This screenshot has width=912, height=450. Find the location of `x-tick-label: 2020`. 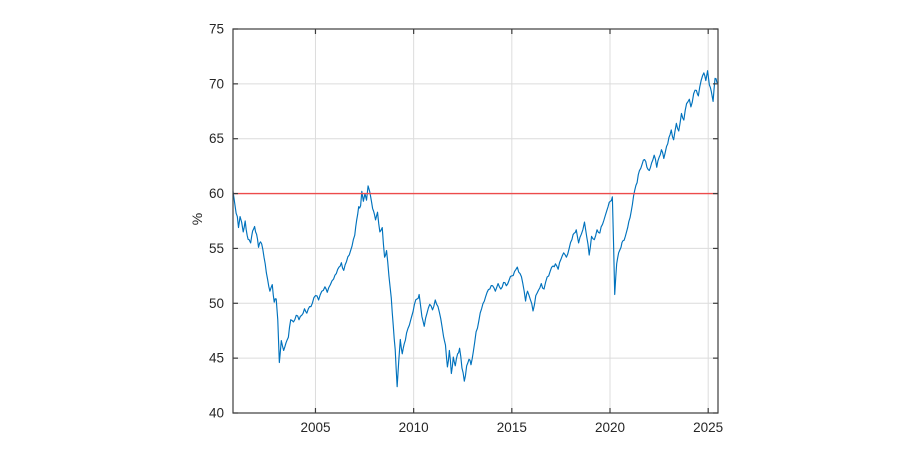

x-tick-label: 2020 is located at coordinates (610, 427).